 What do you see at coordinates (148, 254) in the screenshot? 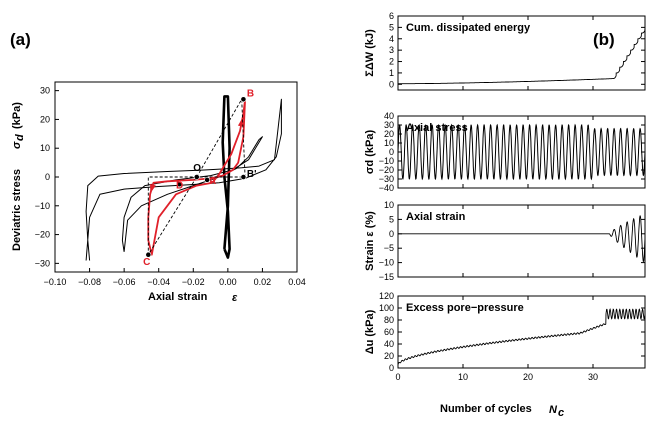
I see `panel-a-marker-c` at bounding box center [148, 254].